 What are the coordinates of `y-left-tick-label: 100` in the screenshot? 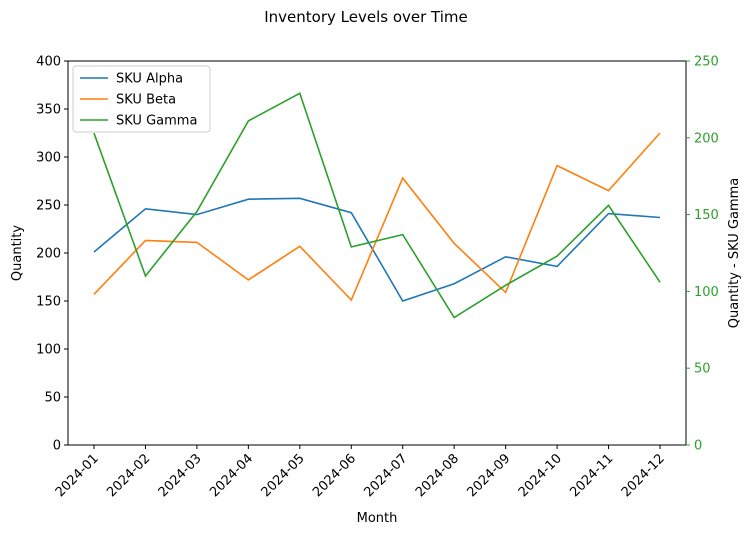 It's located at (48, 350).